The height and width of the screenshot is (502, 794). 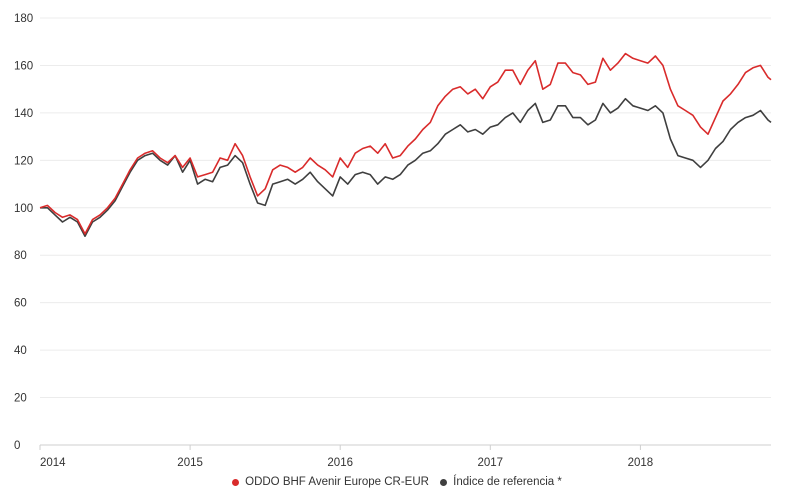 What do you see at coordinates (23, 114) in the screenshot?
I see `y-tick-label: 140` at bounding box center [23, 114].